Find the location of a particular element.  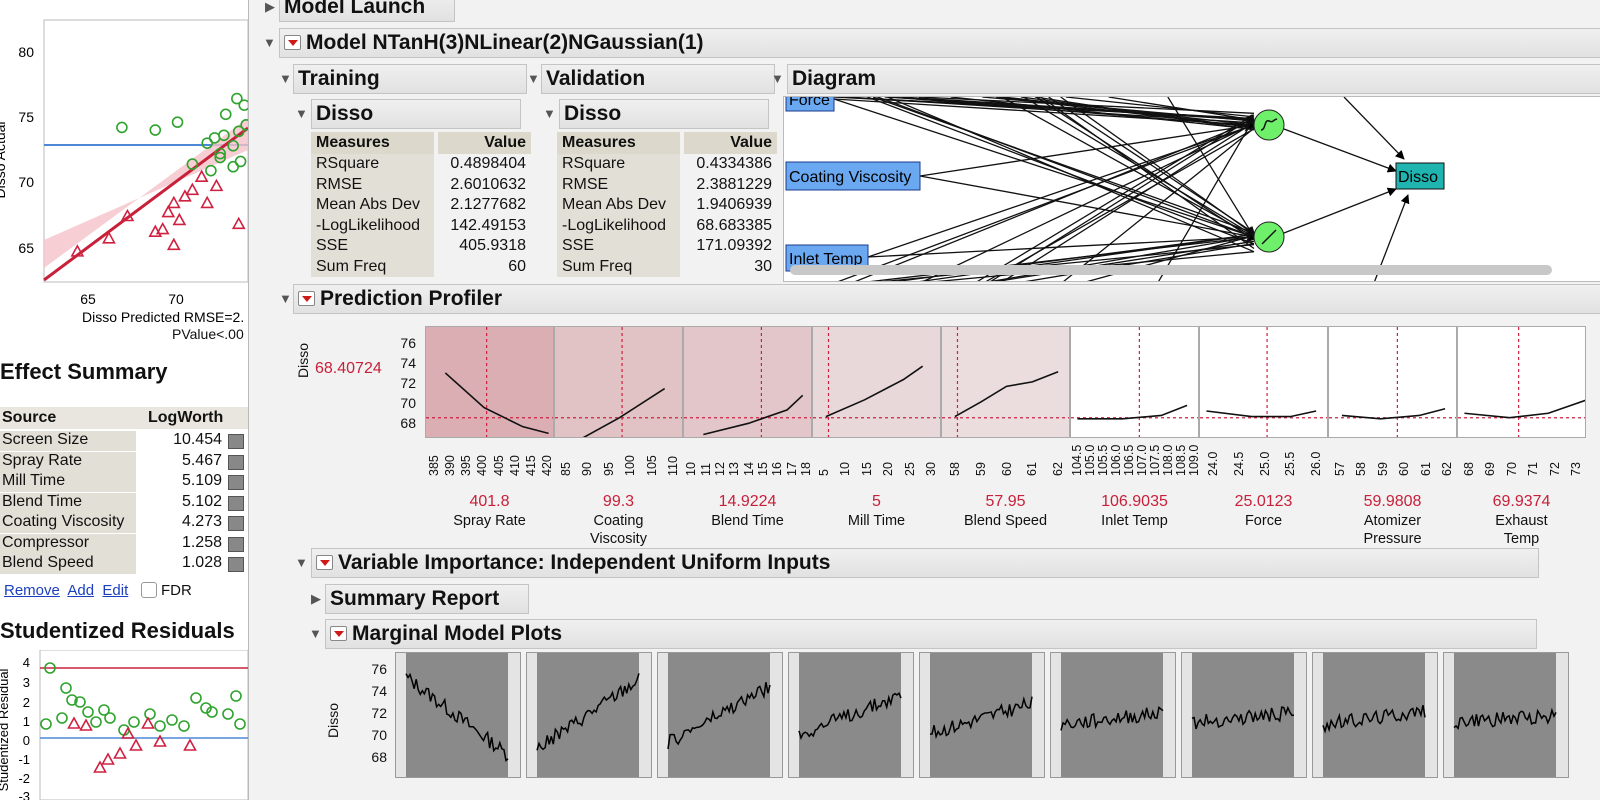

factor-name: Exhaust Temp is located at coordinates (1521, 530).